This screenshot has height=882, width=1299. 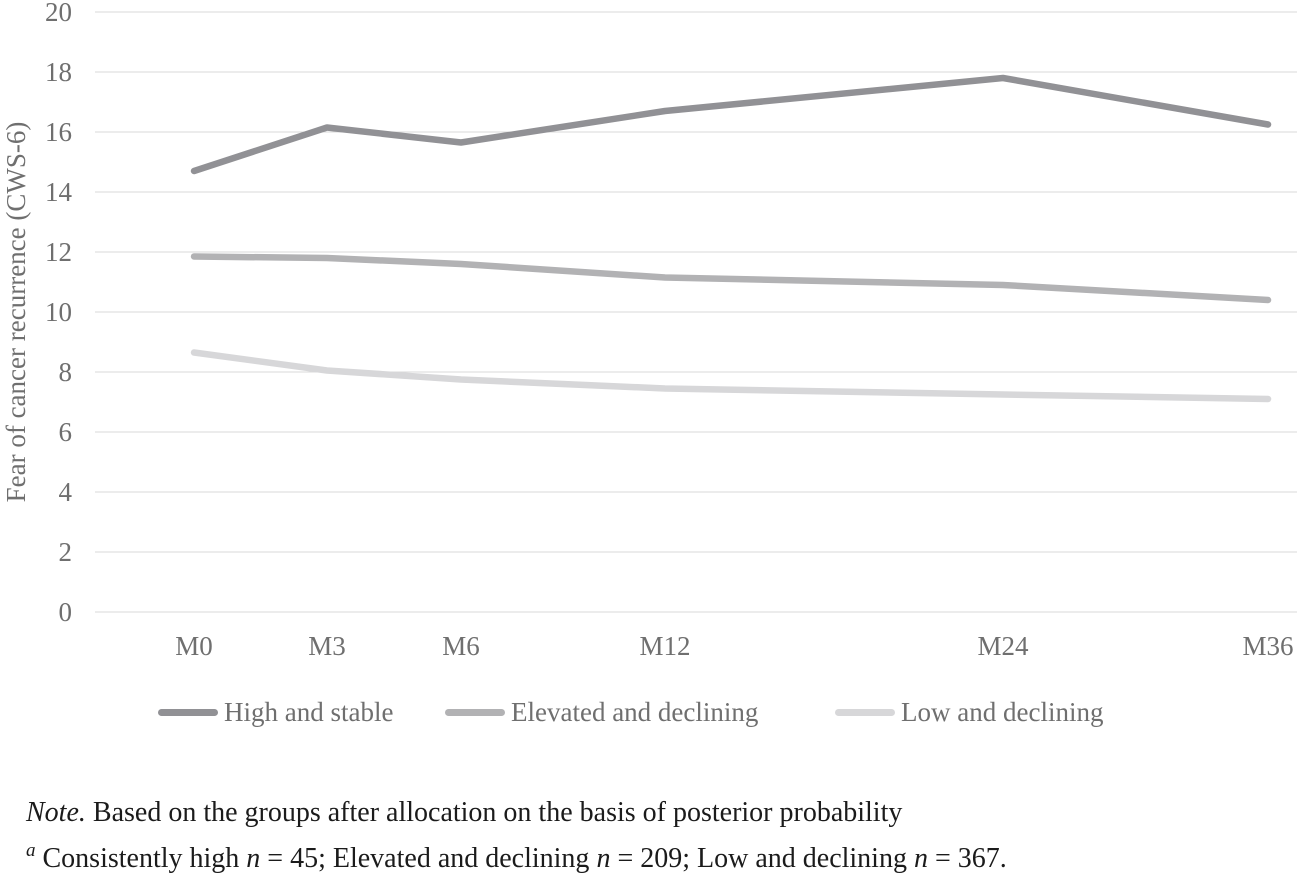 I want to click on legend-item-low-and-declining: Low and declining, so click(x=969, y=712).